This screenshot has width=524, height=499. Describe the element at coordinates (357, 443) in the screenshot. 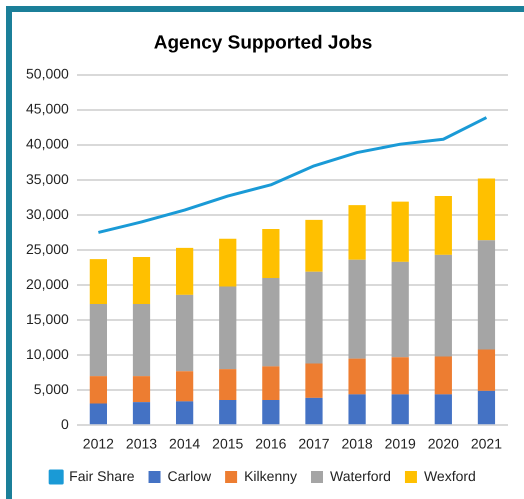

I see `x-tick-label: 2018` at that location.